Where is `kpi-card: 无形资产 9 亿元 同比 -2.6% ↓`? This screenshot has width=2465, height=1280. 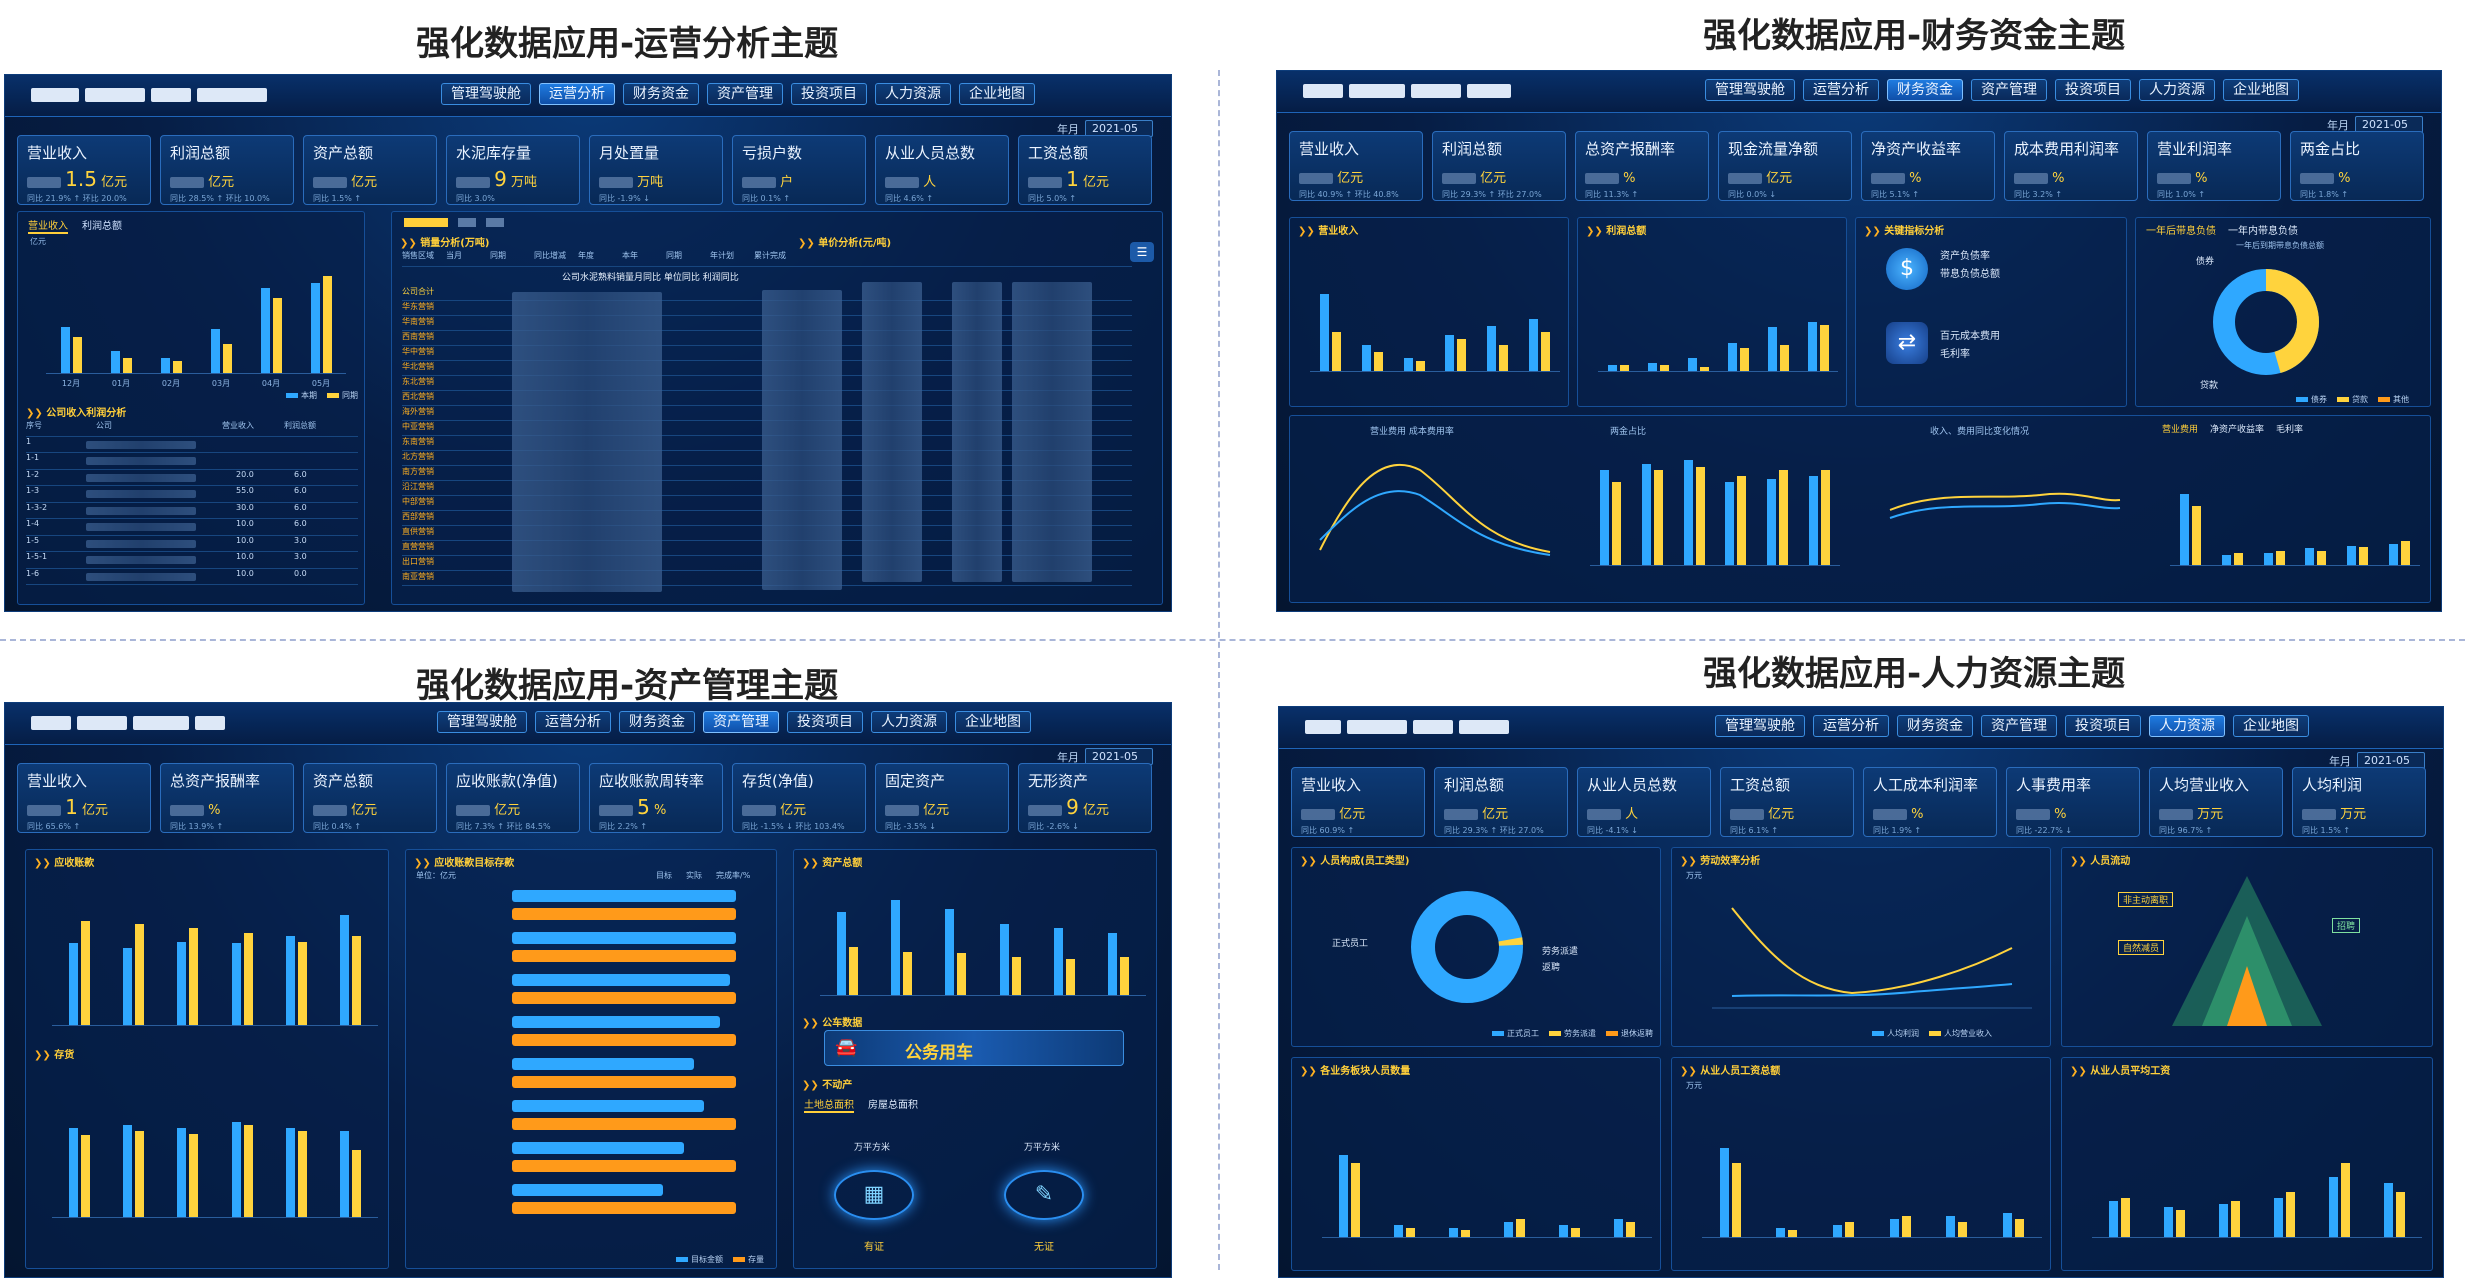
kpi-card: 无形资产 9 亿元 同比 -2.6% ↓ is located at coordinates (1085, 798).